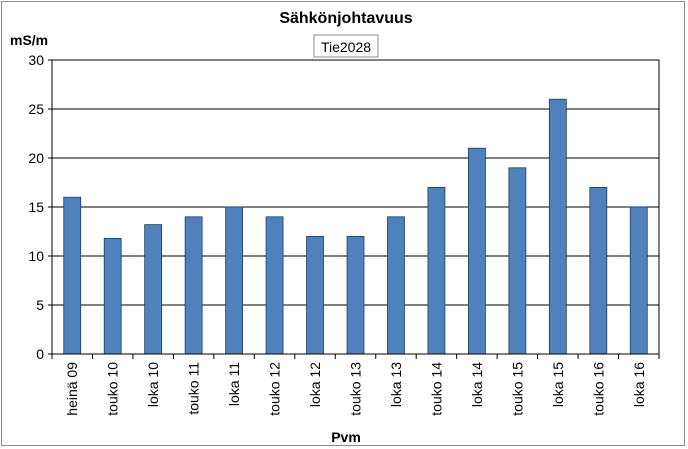 This screenshot has width=688, height=449. I want to click on y-tick-labels: 0 5 10 15 20 25 30, so click(40, 207).